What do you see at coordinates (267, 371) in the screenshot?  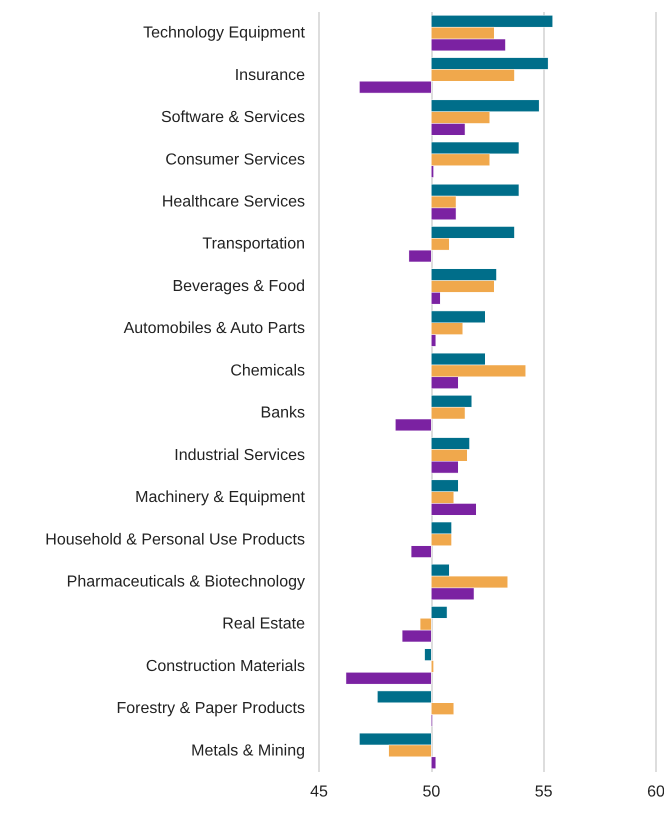 I see `y-tick-label: Chemicals` at bounding box center [267, 371].